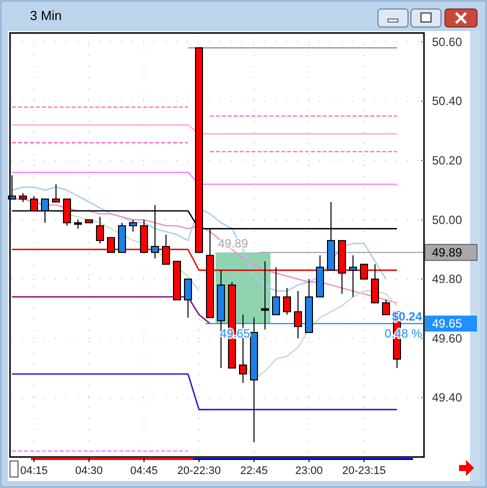  I want to click on y-tick-label: 49.80, so click(447, 279).